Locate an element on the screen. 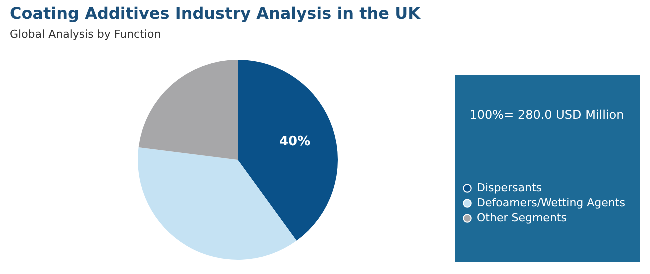  chart-subtitle: Global Analysis by Function is located at coordinates (86, 34).